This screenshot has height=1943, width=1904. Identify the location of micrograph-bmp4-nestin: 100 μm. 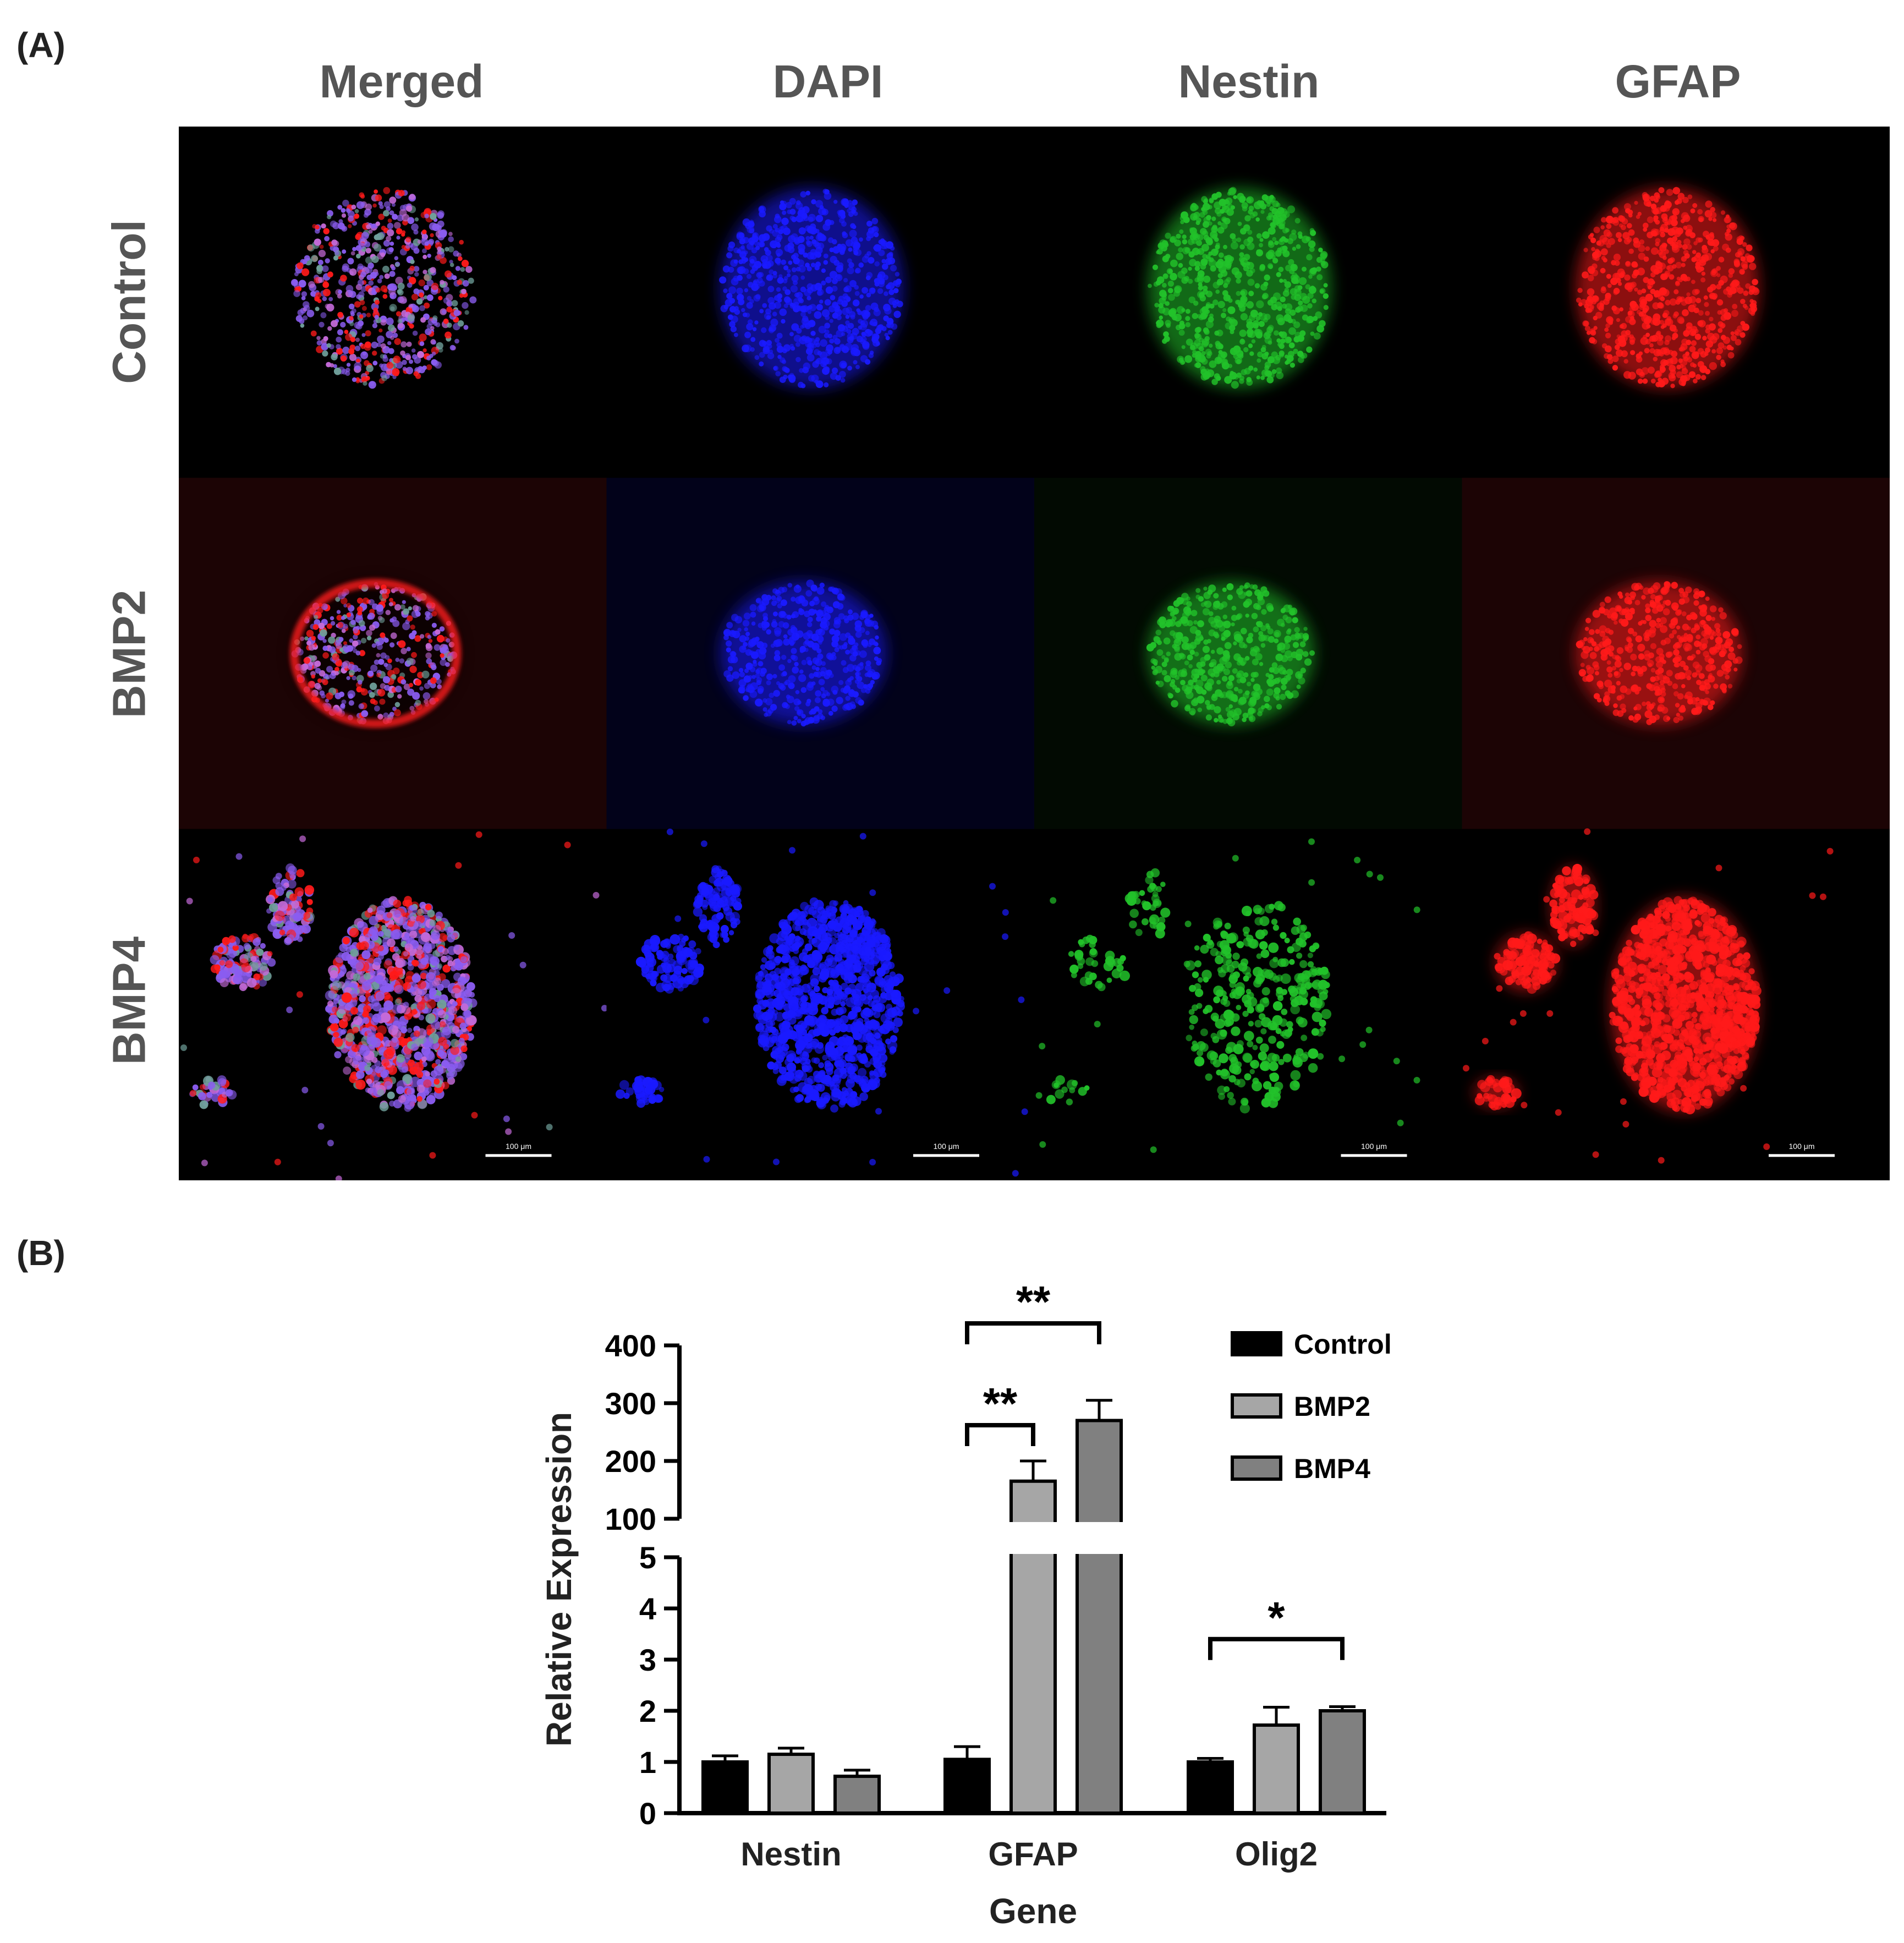
(1248, 1004).